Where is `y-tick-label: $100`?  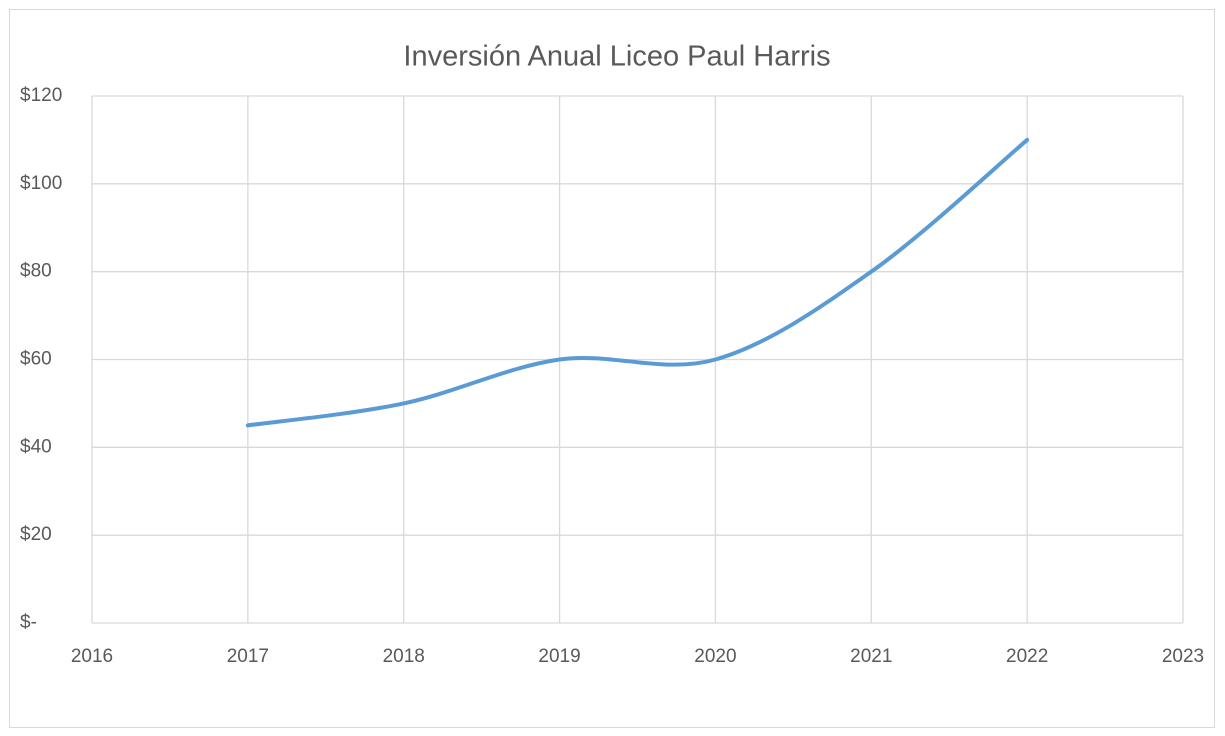 y-tick-label: $100 is located at coordinates (41, 183).